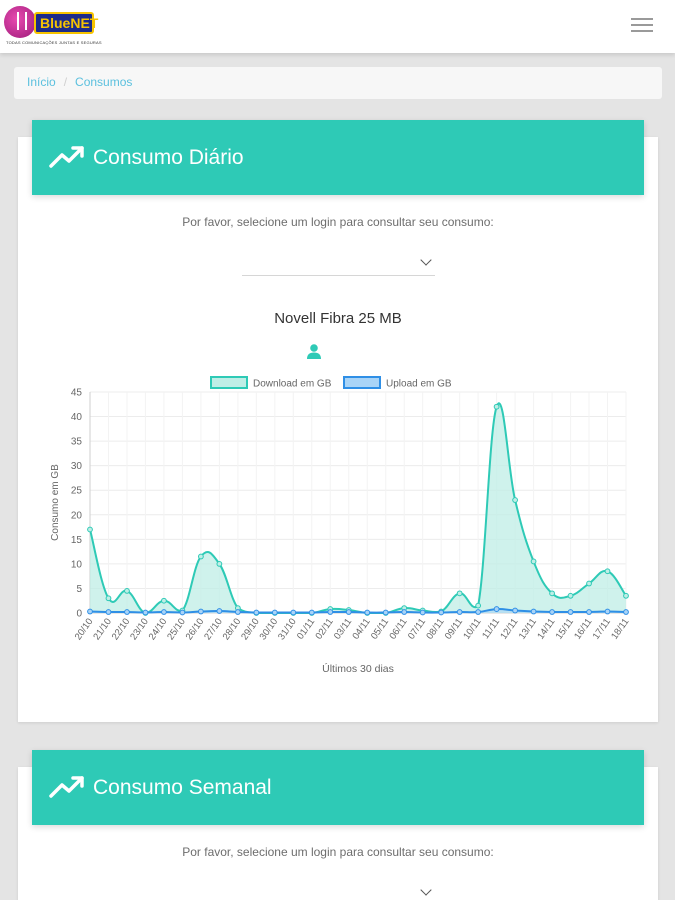  Describe the element at coordinates (77, 491) in the screenshot. I see `y-tick-label: 25` at that location.